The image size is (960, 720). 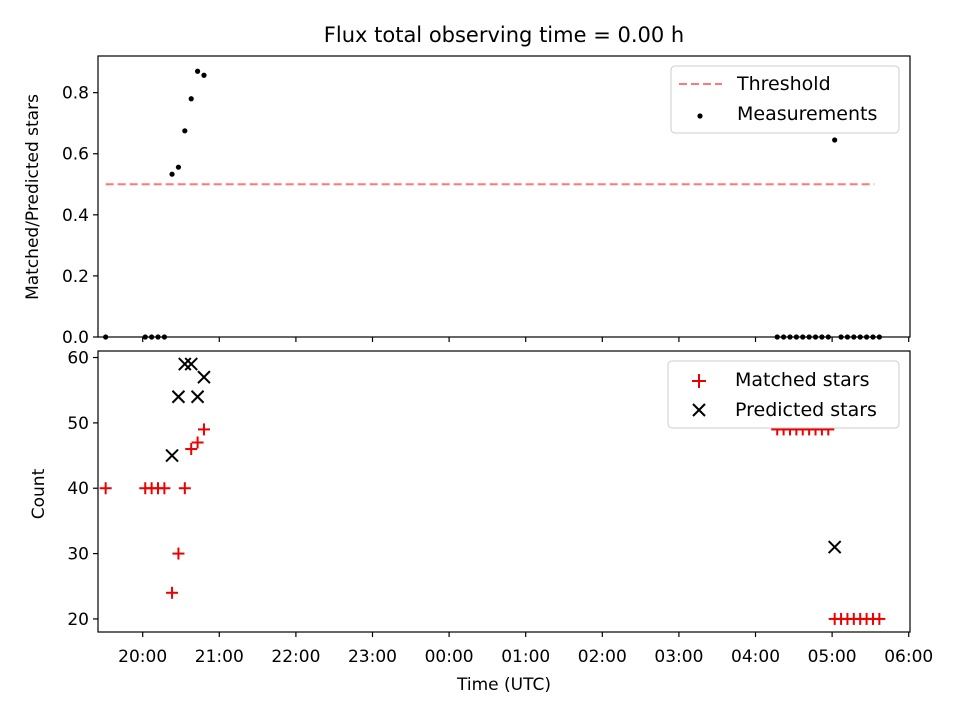 I want to click on legend-matched-label: Matched stars, so click(x=802, y=380).